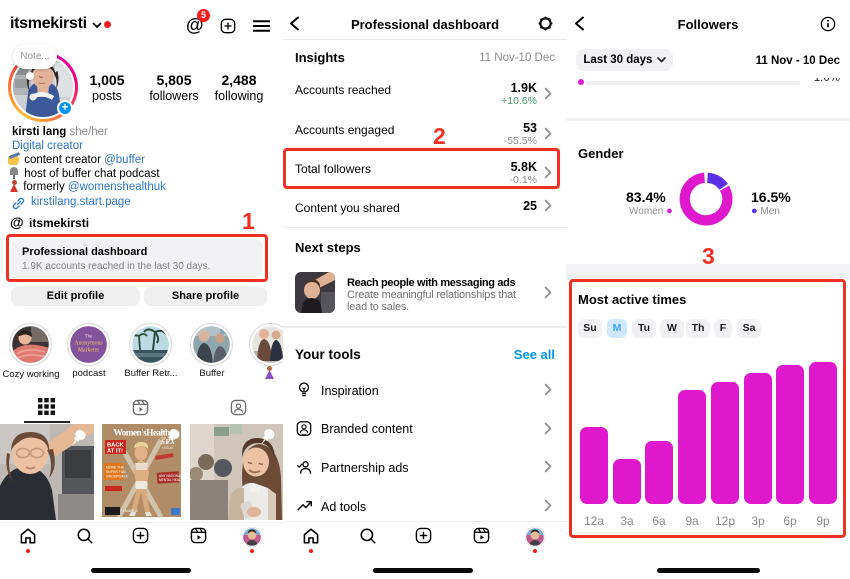  What do you see at coordinates (168, 448) in the screenshot?
I see `svg-text: ISSUE` at bounding box center [168, 448].